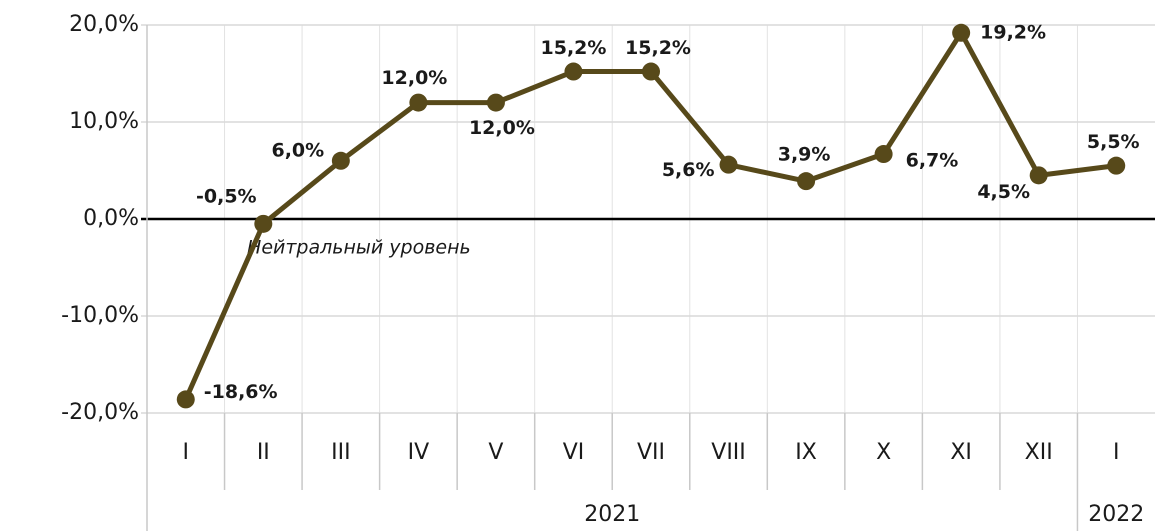  Describe the element at coordinates (1113, 142) in the screenshot. I see `data-label: 5,5%` at that location.